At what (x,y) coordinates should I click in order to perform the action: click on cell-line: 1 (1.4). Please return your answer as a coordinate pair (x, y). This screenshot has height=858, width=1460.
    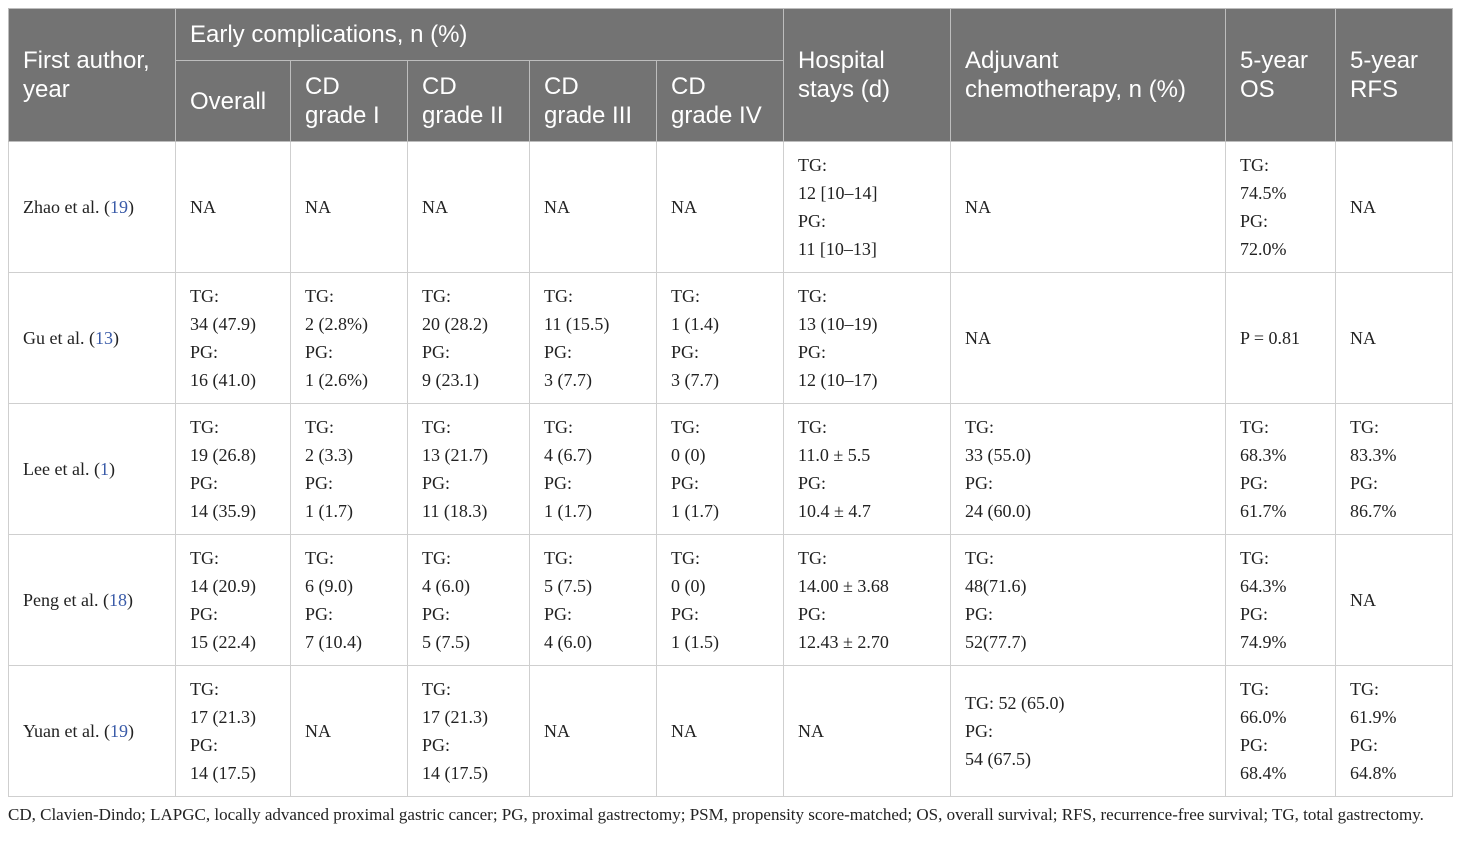
    Looking at the image, I should click on (695, 324).